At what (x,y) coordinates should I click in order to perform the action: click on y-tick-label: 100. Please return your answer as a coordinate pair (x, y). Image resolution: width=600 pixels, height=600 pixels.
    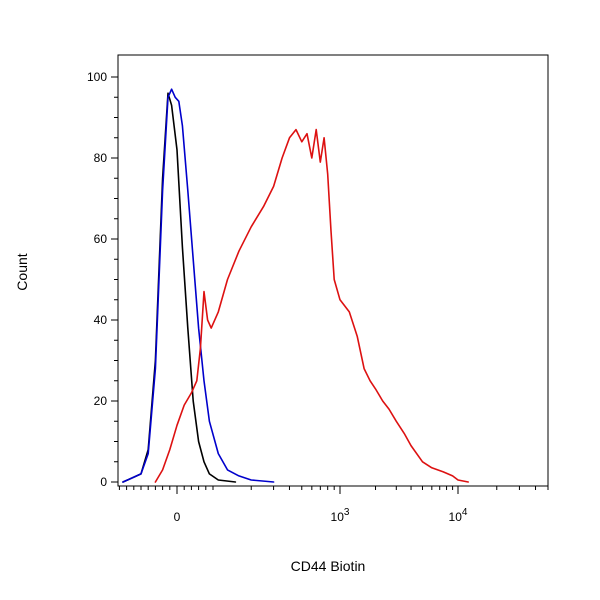
    Looking at the image, I should click on (97, 77).